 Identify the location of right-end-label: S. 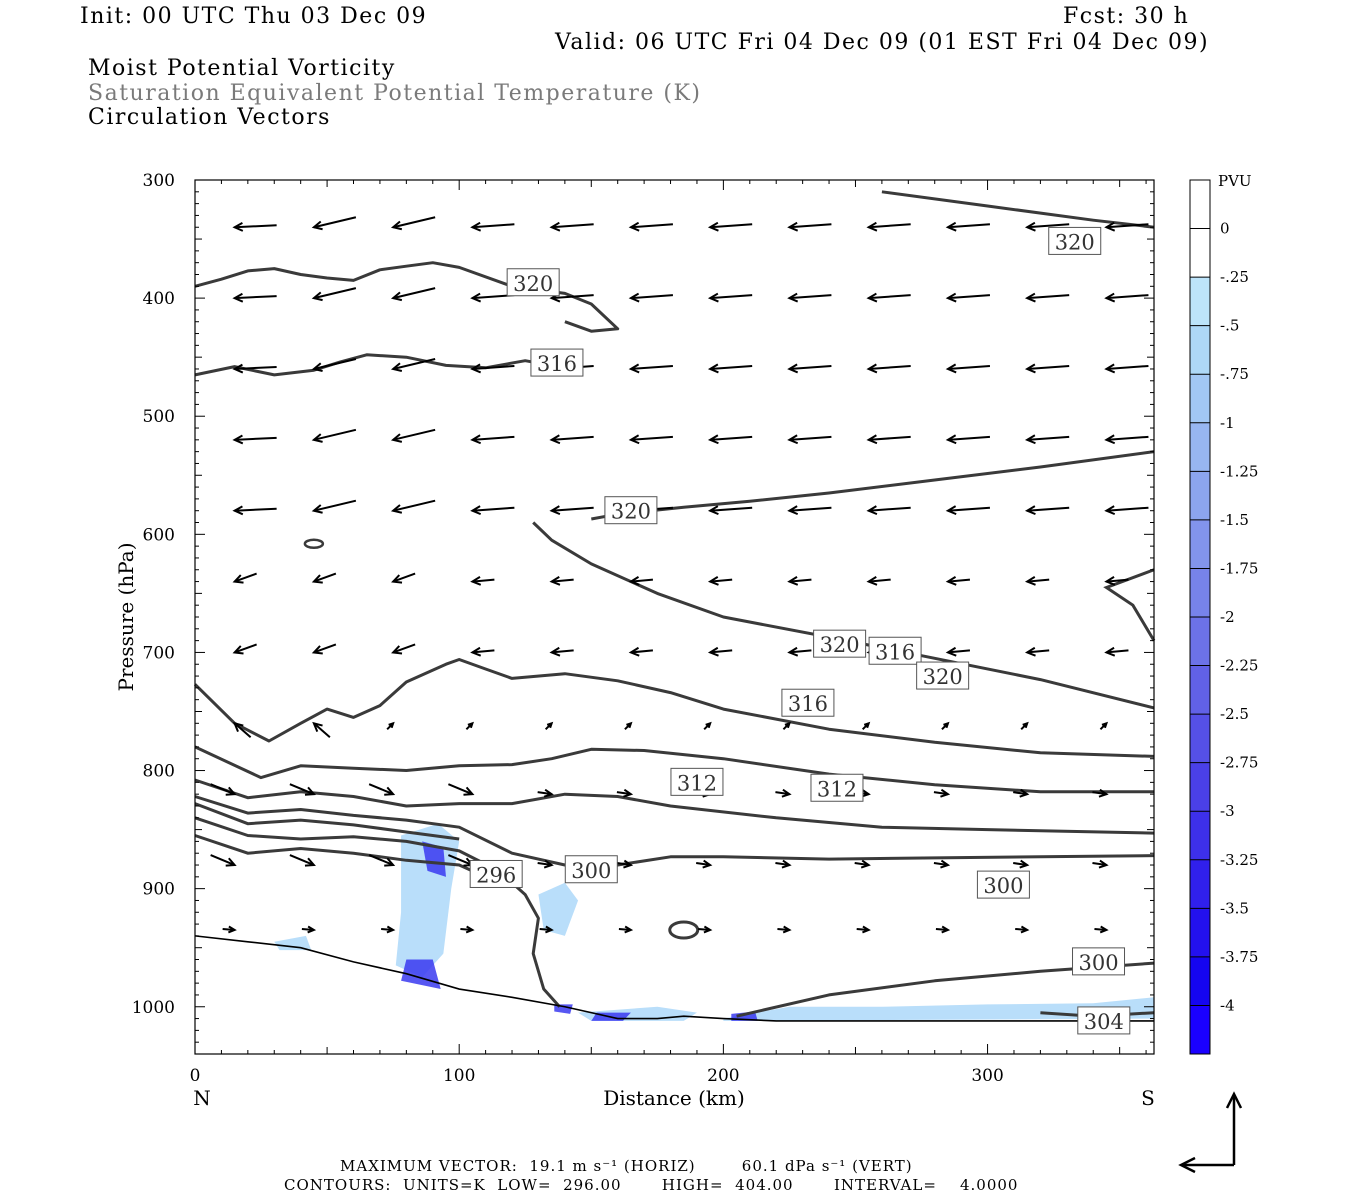
(1148, 1098).